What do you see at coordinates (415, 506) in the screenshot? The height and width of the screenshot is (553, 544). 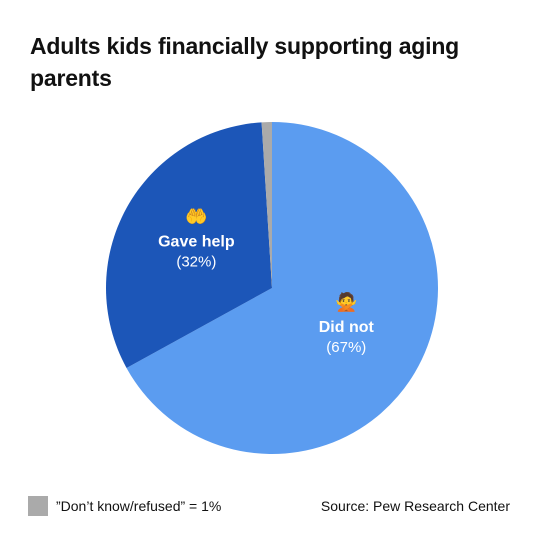 I see `source-note: Source: Pew Research Center` at bounding box center [415, 506].